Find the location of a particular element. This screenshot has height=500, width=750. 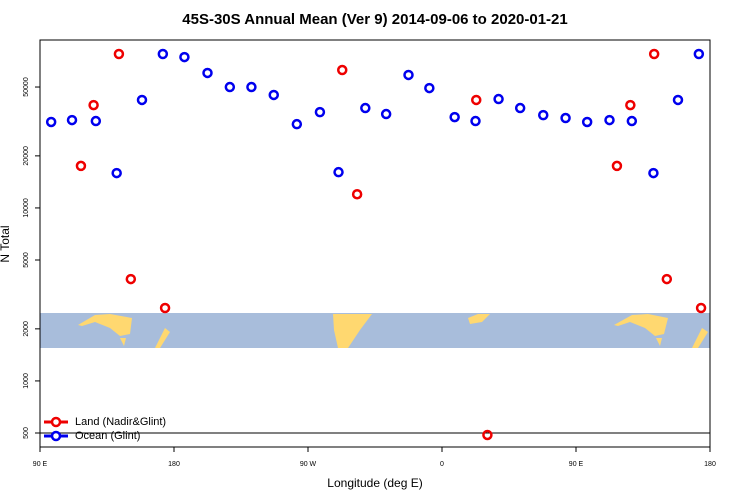

x-tick-label: 90 W is located at coordinates (308, 464).